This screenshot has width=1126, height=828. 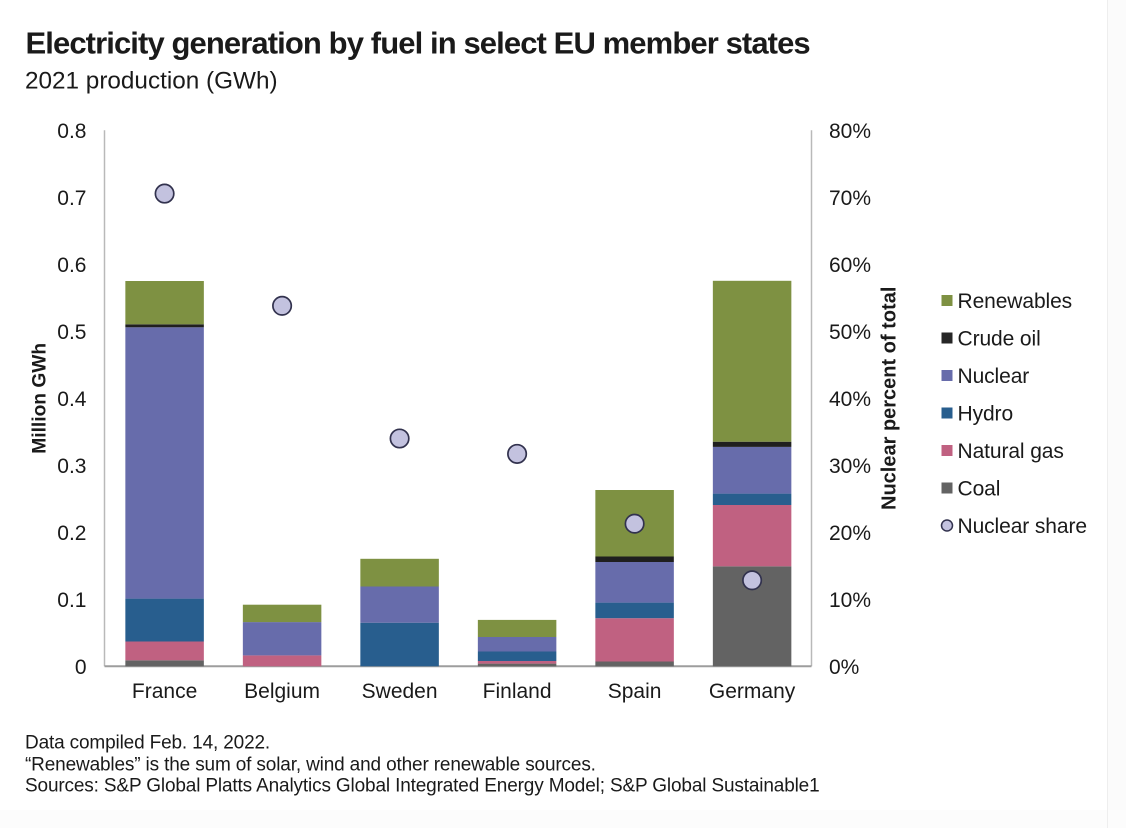 What do you see at coordinates (850, 198) in the screenshot?
I see `svg-text: 70%` at bounding box center [850, 198].